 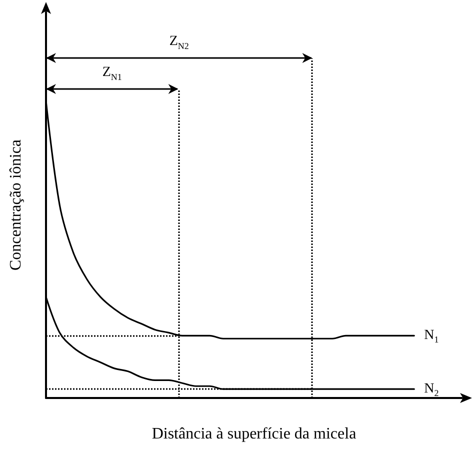 What do you see at coordinates (254, 434) in the screenshot?
I see `x-axis-title: Distância à superfície da micela` at bounding box center [254, 434].